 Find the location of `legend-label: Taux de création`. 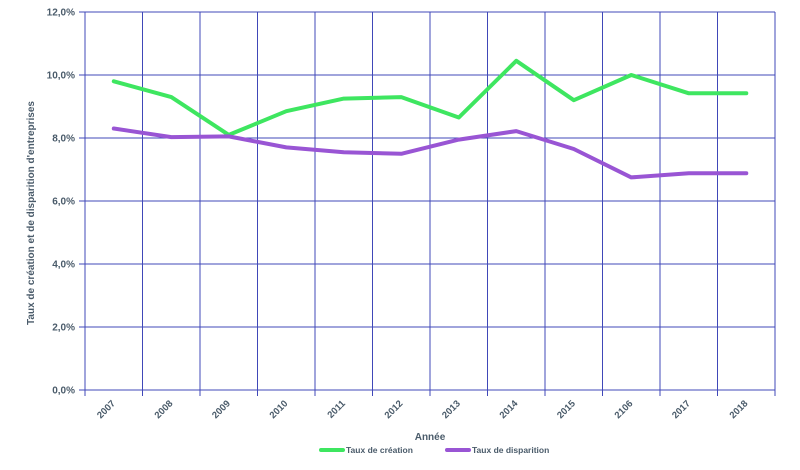

legend-label: Taux de création is located at coordinates (379, 450).